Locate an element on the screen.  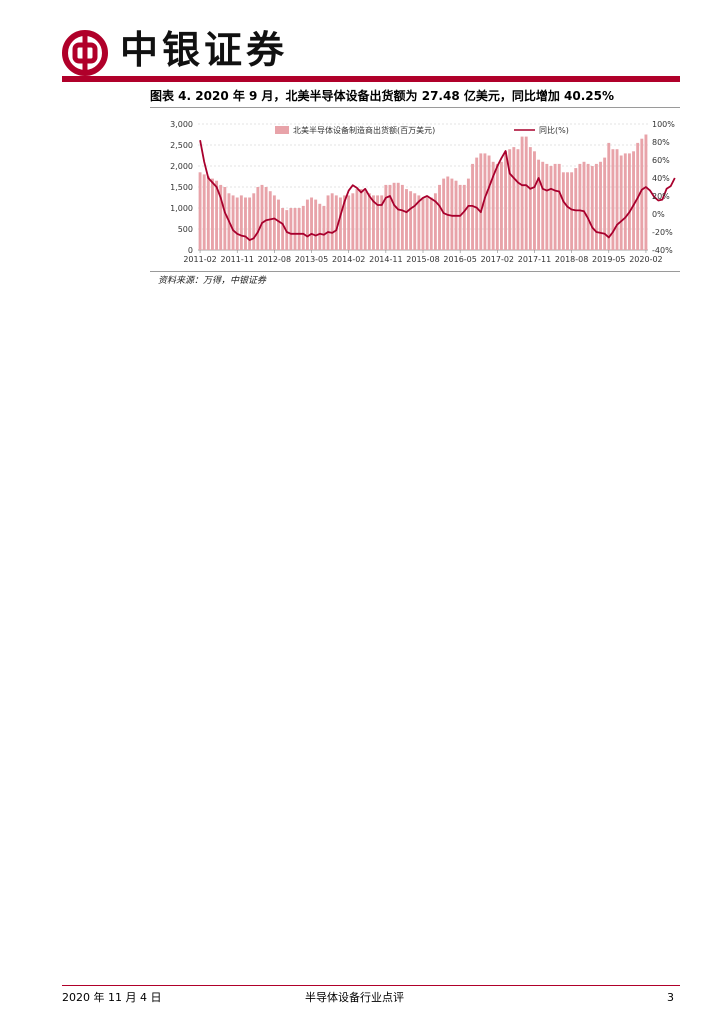
y-left-tick-label: 1,000 is located at coordinates (181, 208).